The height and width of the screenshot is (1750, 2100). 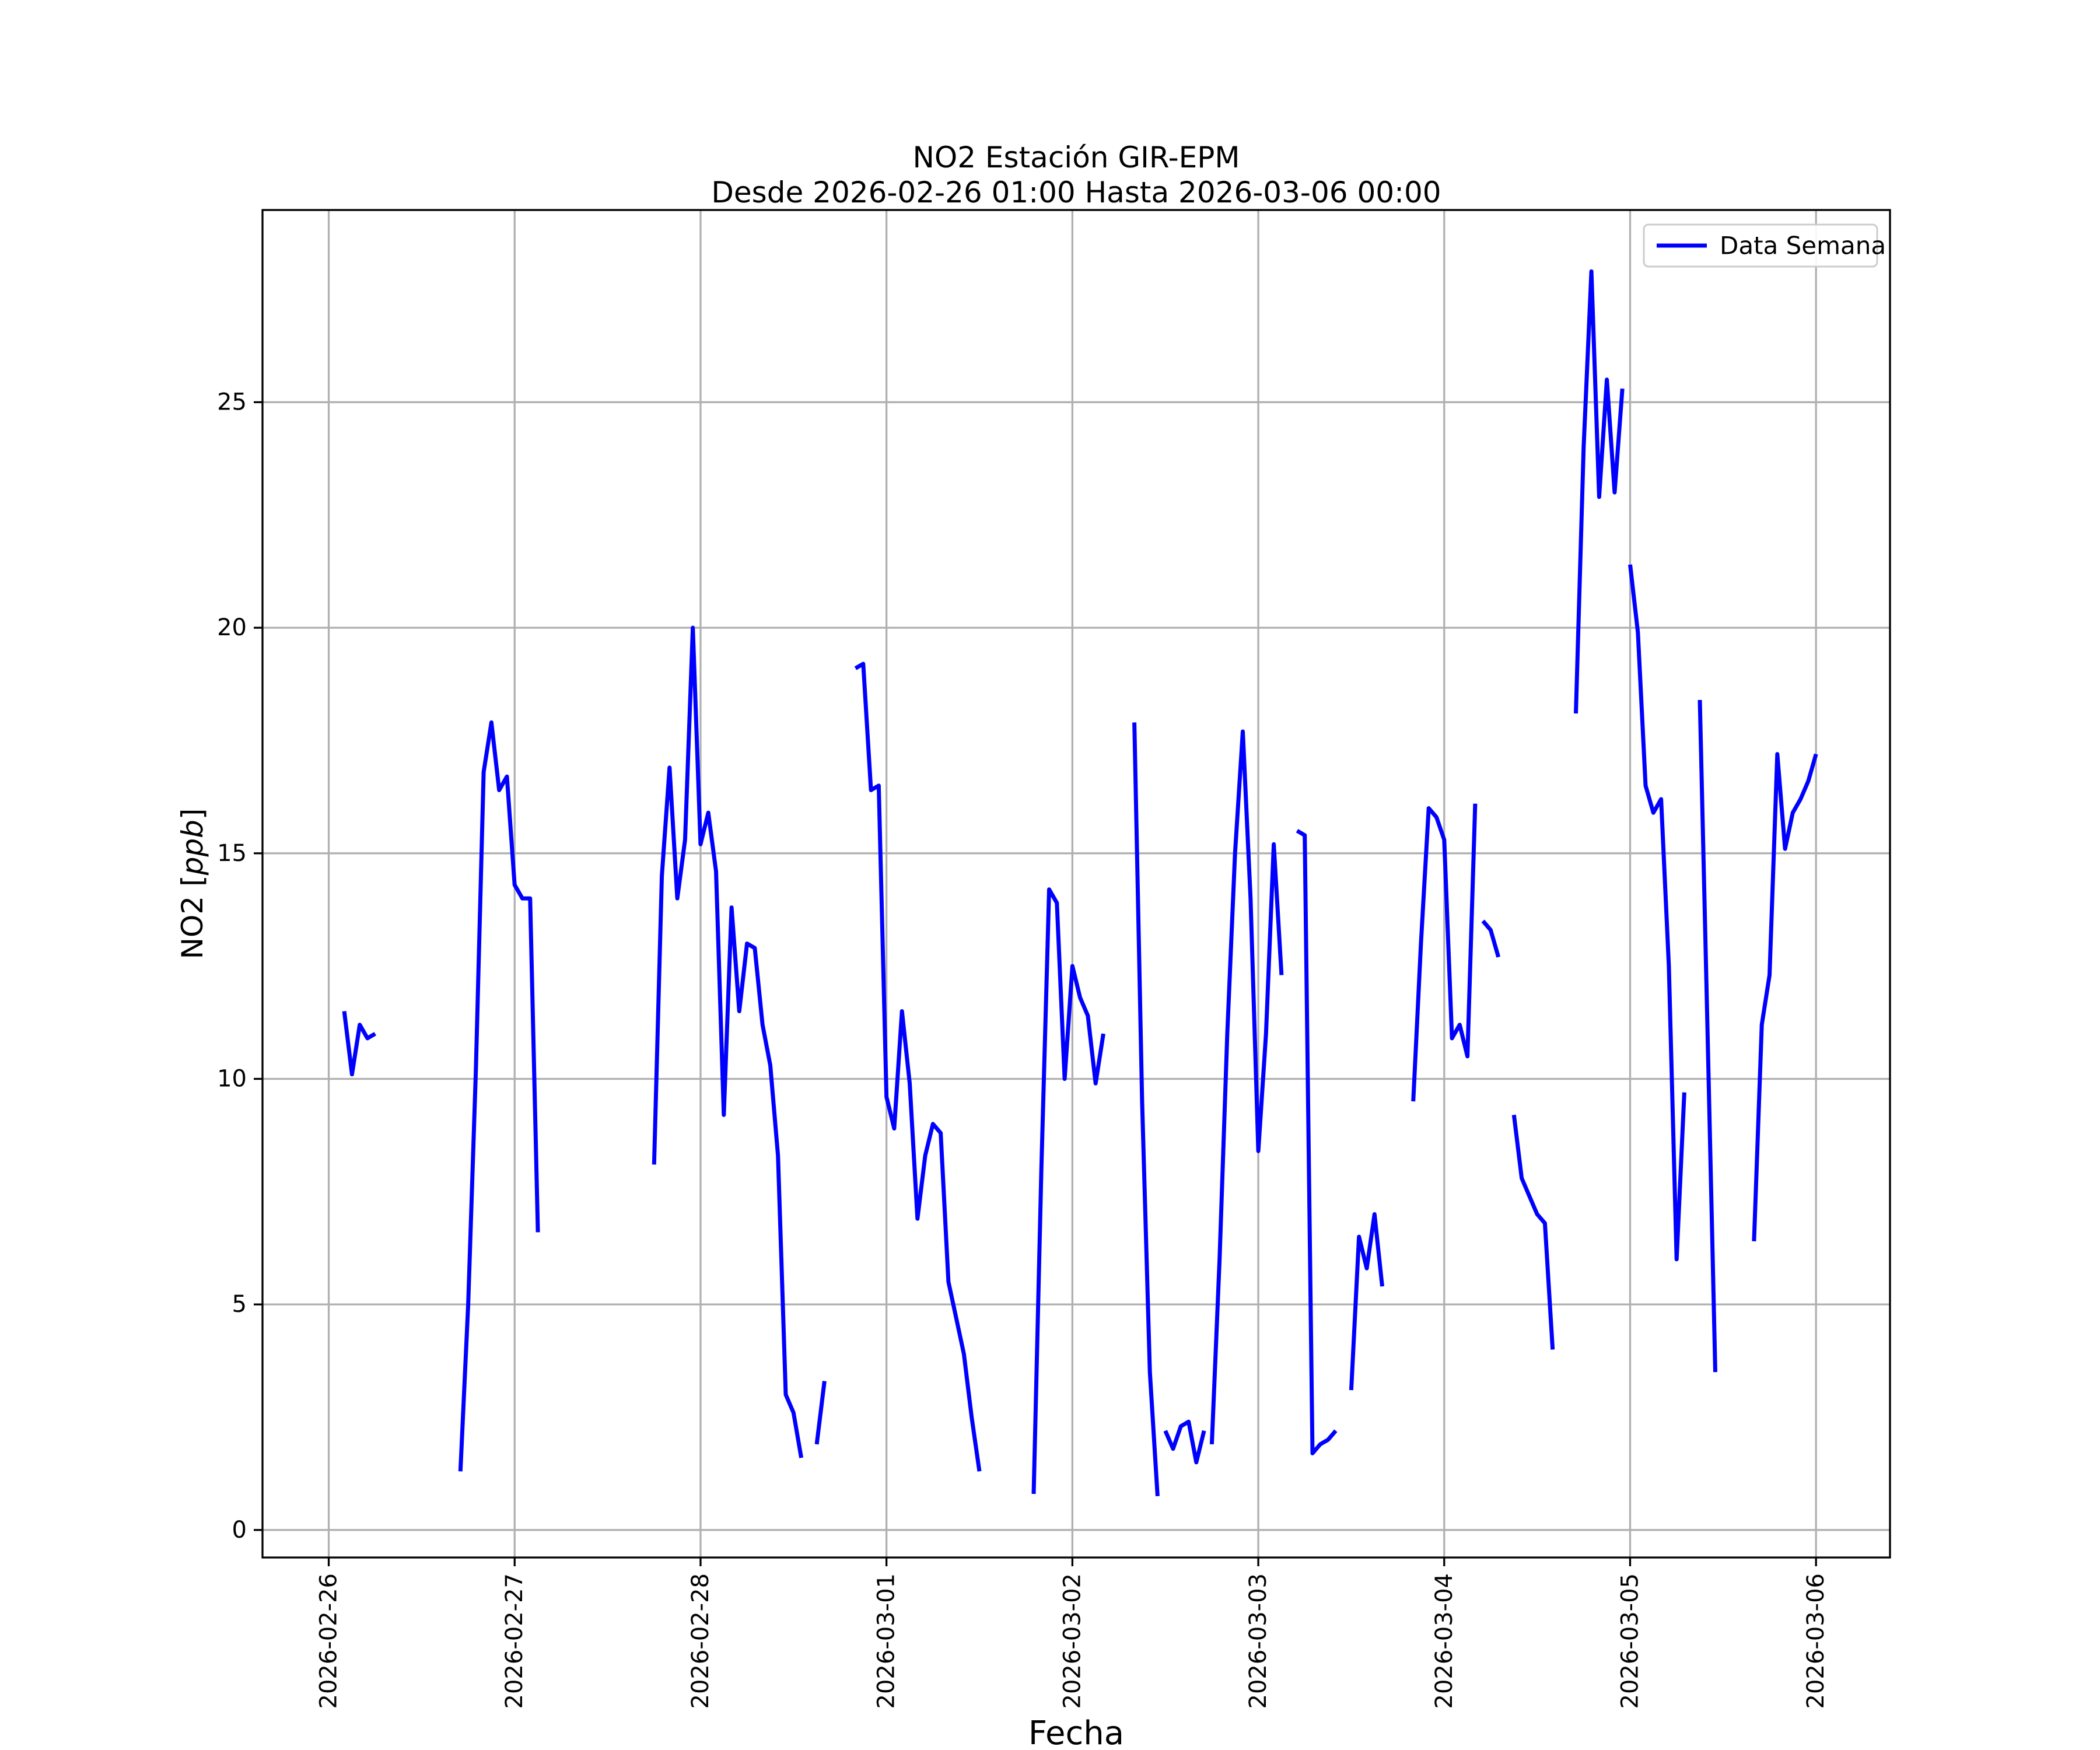 What do you see at coordinates (701, 1641) in the screenshot?
I see `x-tick-label: 2026-02-28` at bounding box center [701, 1641].